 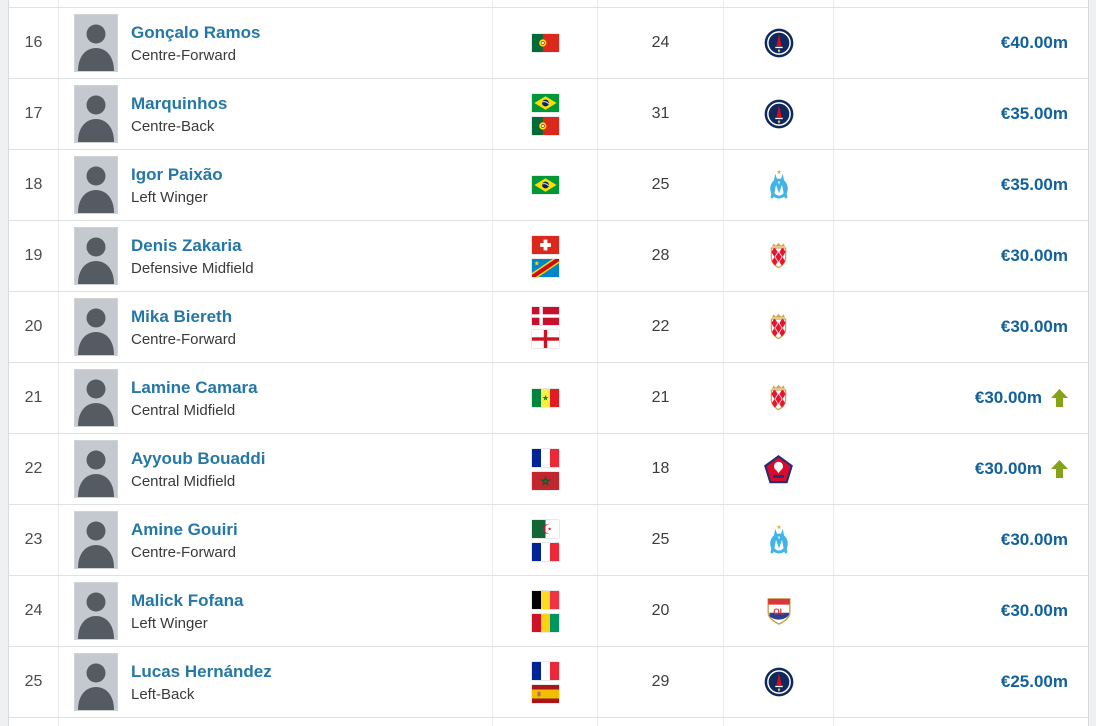 I want to click on club-badge-losc-lille-icon, so click(x=778, y=469).